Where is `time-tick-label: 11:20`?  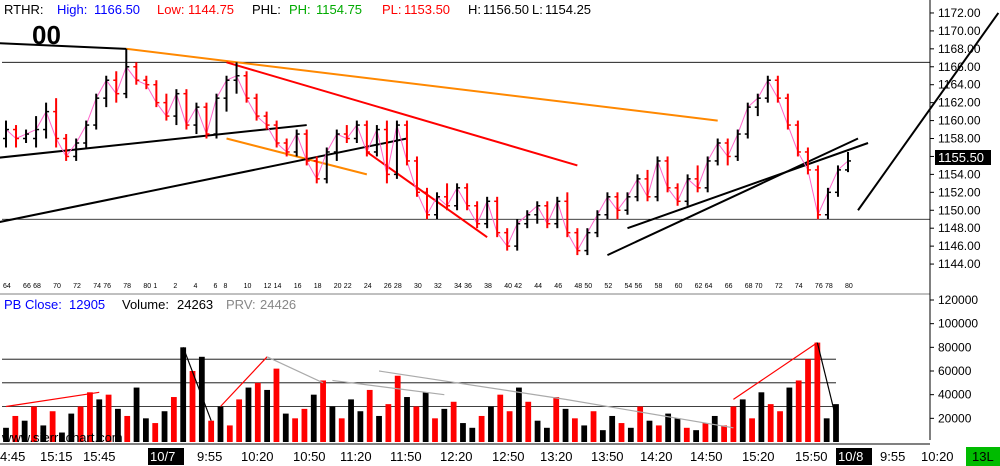
time-tick-label: 11:20 is located at coordinates (356, 456).